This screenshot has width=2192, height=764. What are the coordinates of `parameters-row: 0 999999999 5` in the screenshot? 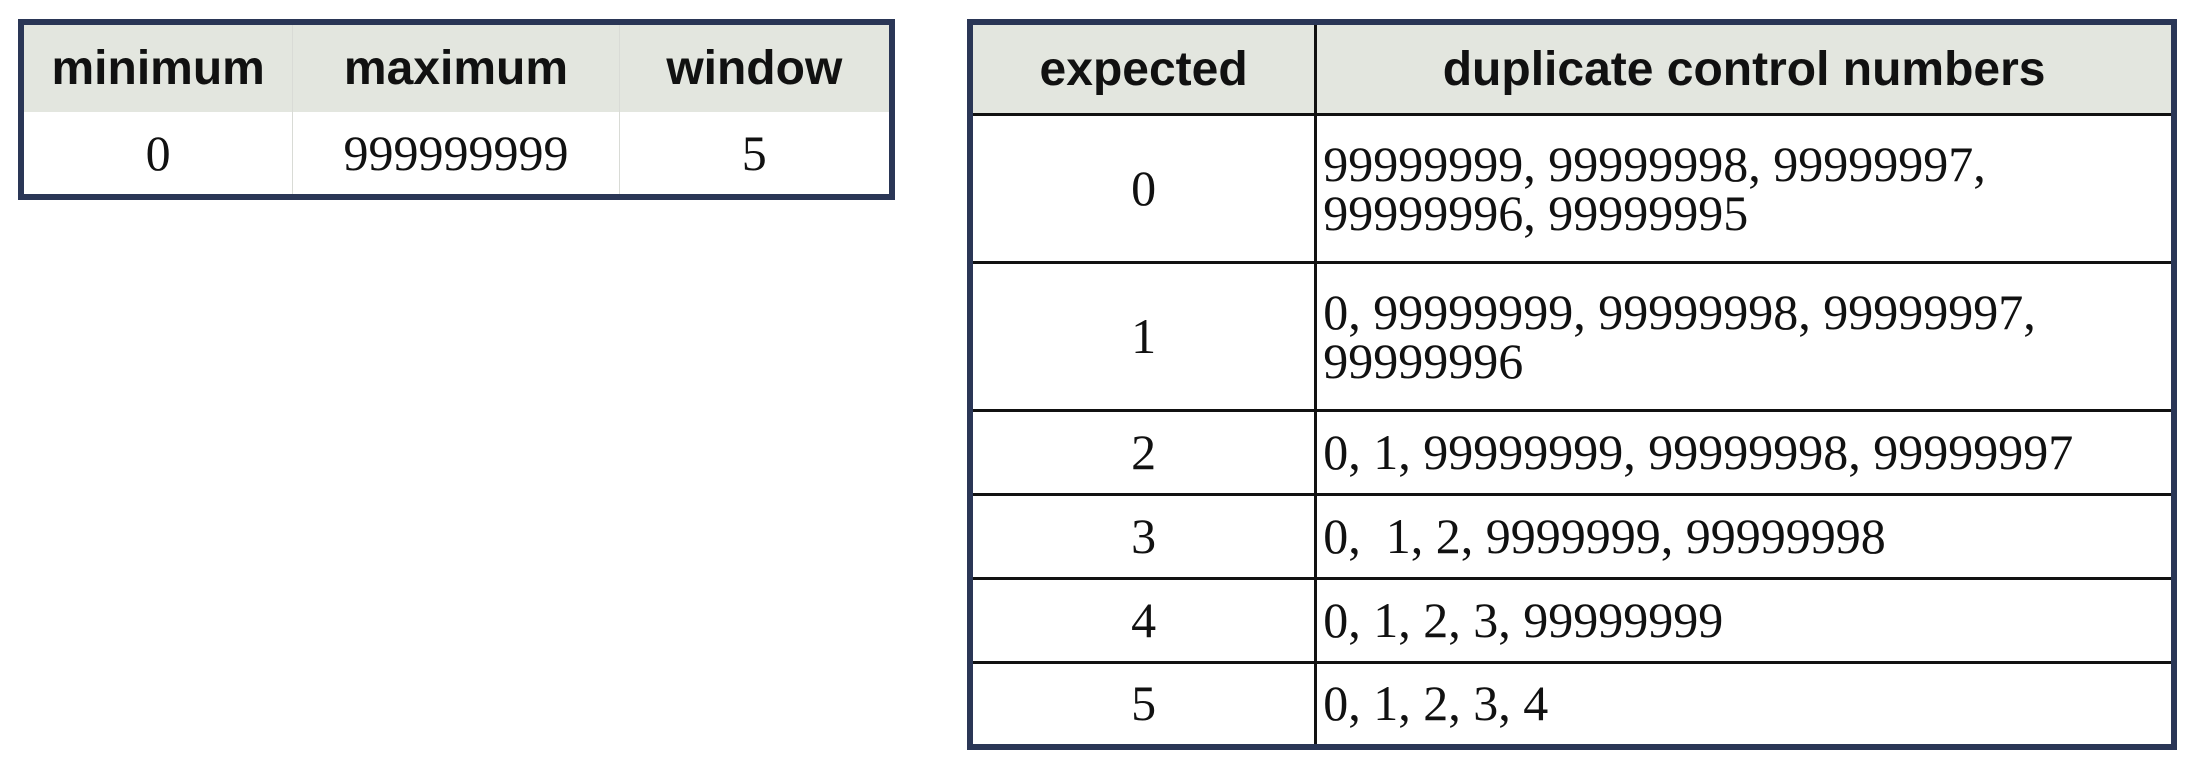 It's located at (456, 154).